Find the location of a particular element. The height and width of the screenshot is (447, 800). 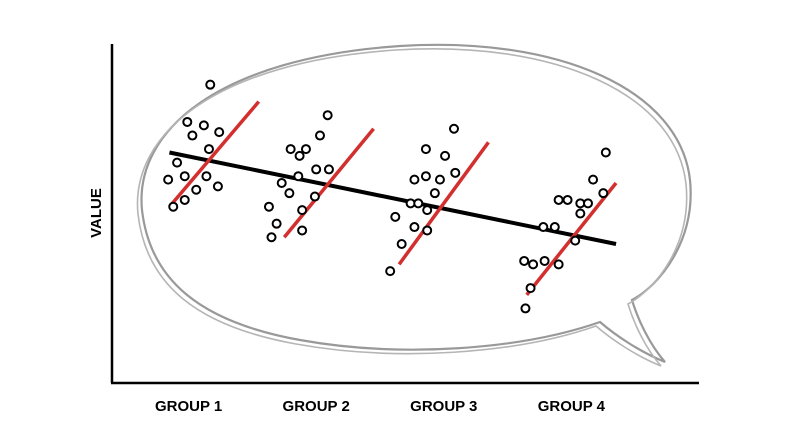

x-tick-label-1: GROUP 1 is located at coordinates (188, 406).